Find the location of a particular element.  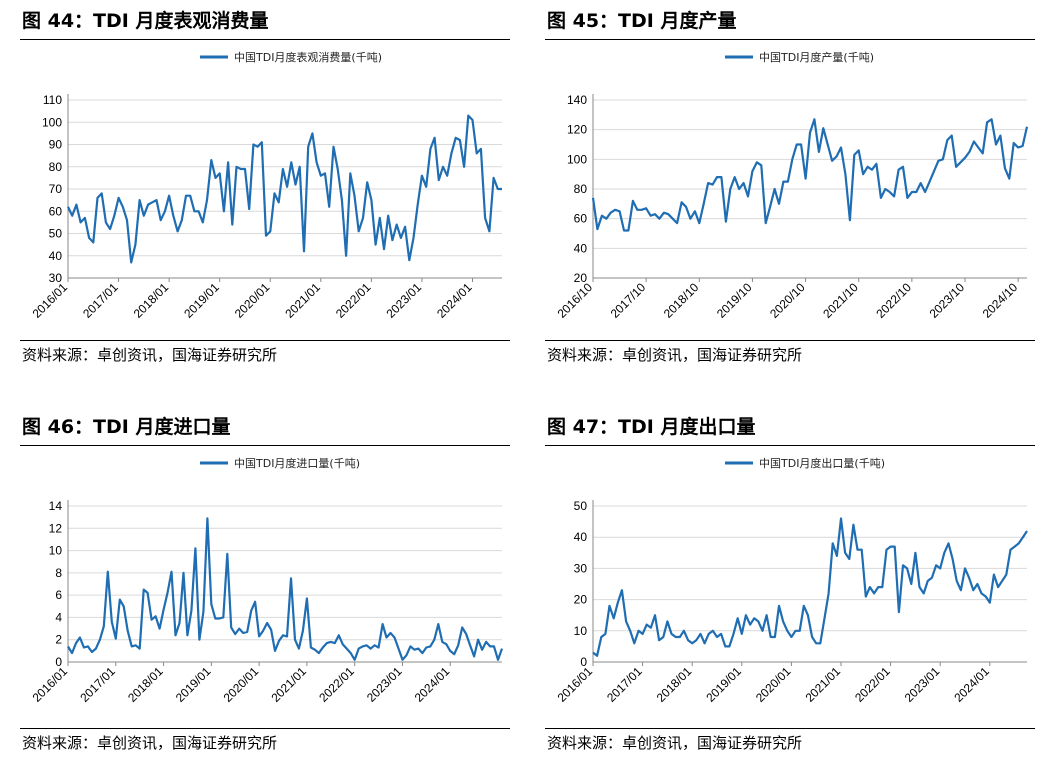

y-tick-label: 8 is located at coordinates (58, 573).